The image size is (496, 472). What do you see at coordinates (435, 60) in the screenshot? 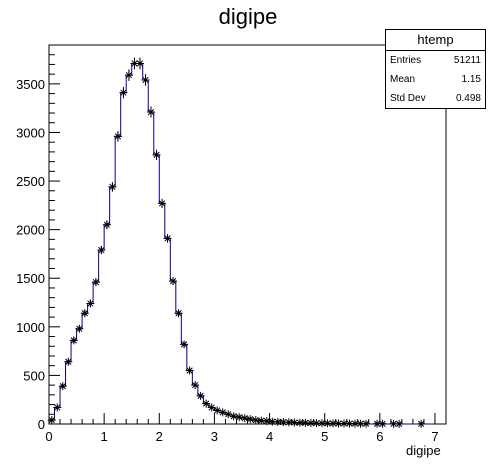
I see `stats-row-entries: Entries 51211` at bounding box center [435, 60].